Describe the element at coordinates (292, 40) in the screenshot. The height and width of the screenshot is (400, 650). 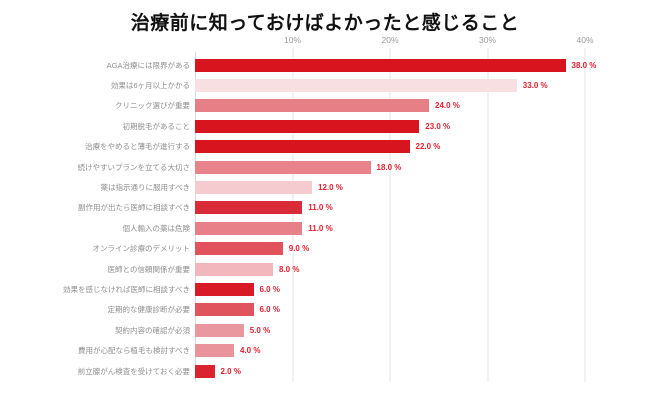
I see `x-tick-label: 10%` at that location.